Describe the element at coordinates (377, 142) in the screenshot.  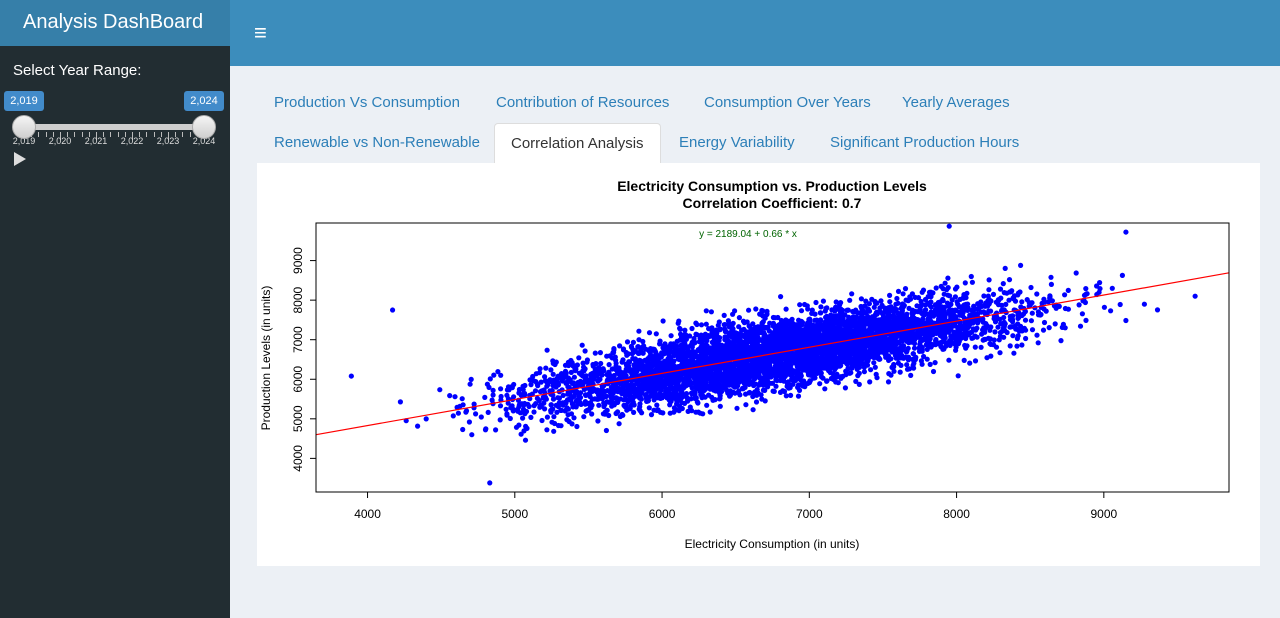
I see `tab-renewable-vs-non-renewable: Renewable vs Non-Renewable` at that location.